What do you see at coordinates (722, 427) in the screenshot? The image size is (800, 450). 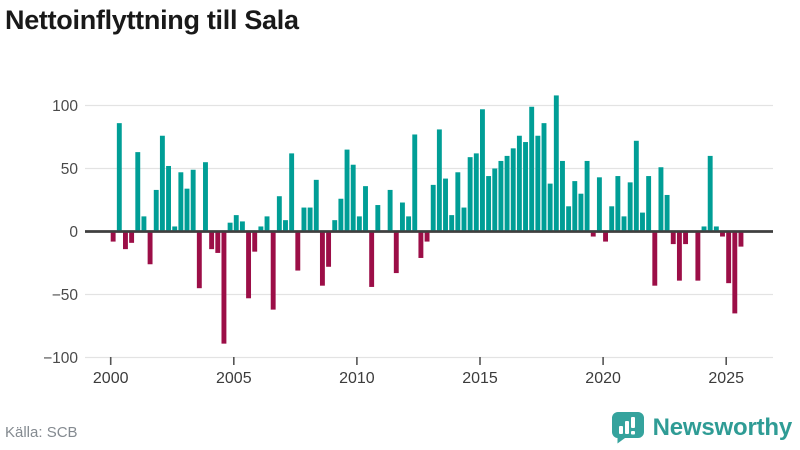 I see `newsworthy-wordmark: Newsworthy` at bounding box center [722, 427].